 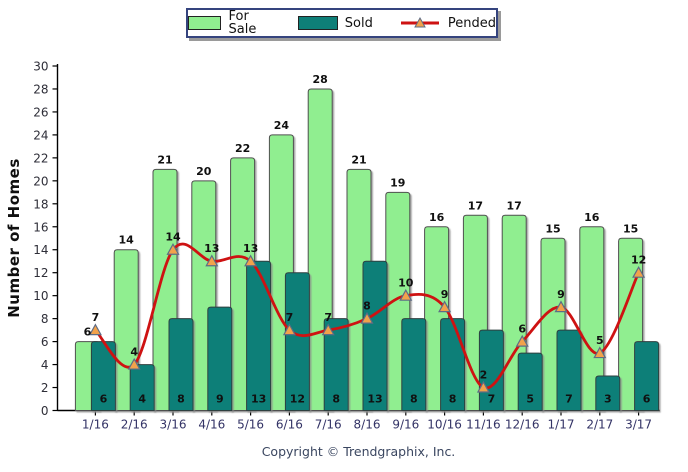 What do you see at coordinates (40, 112) in the screenshot?
I see `y-tick-label: 26` at bounding box center [40, 112].